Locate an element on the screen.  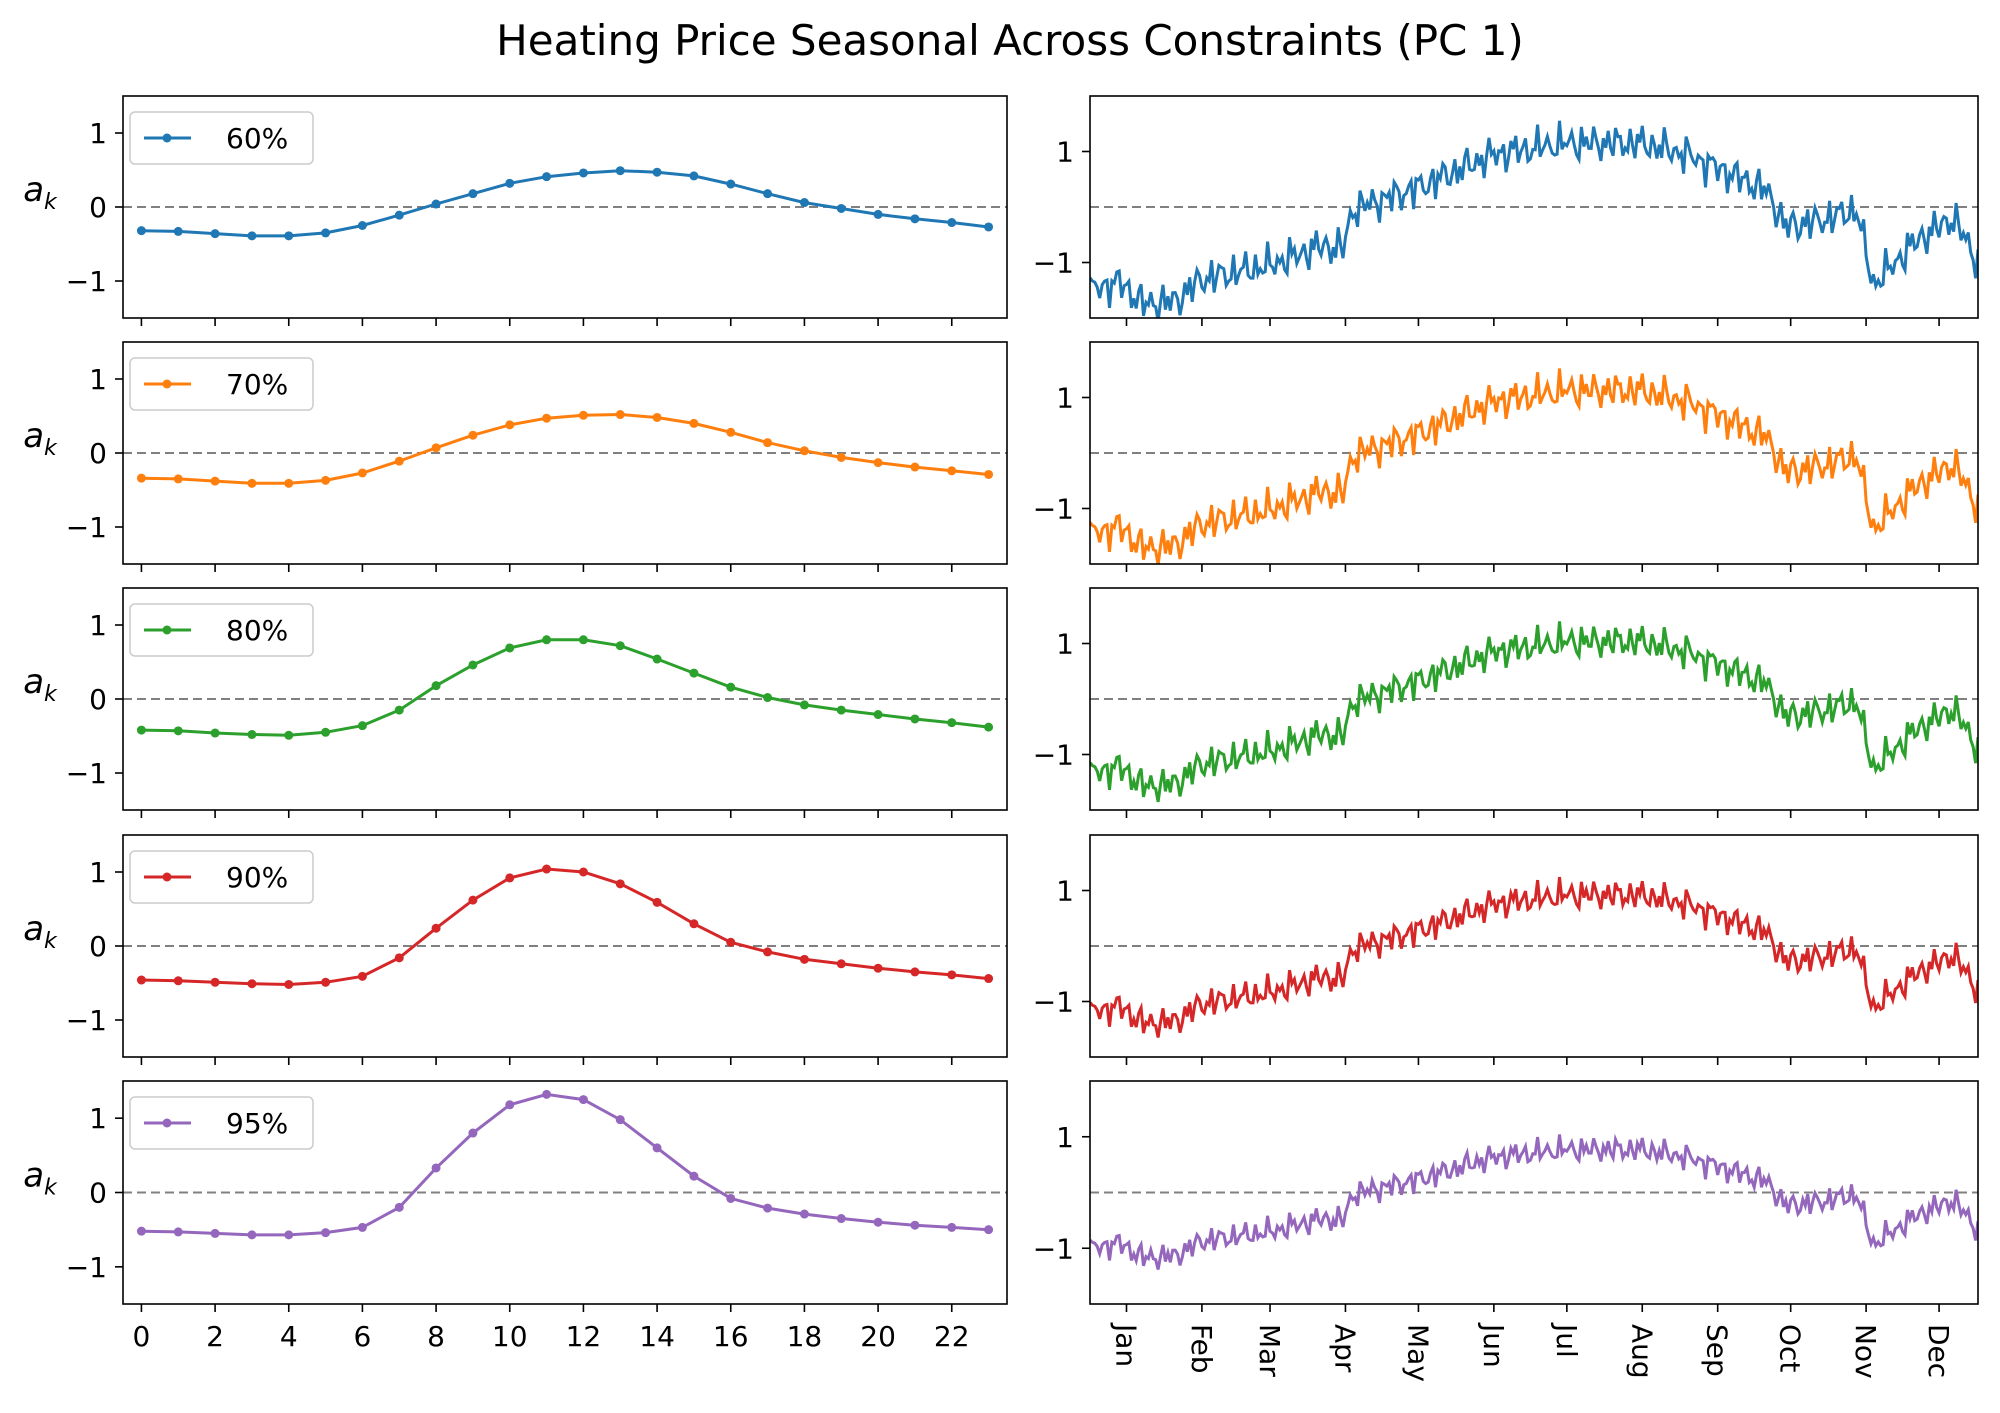
x-tick-label: 16 is located at coordinates (731, 1336).